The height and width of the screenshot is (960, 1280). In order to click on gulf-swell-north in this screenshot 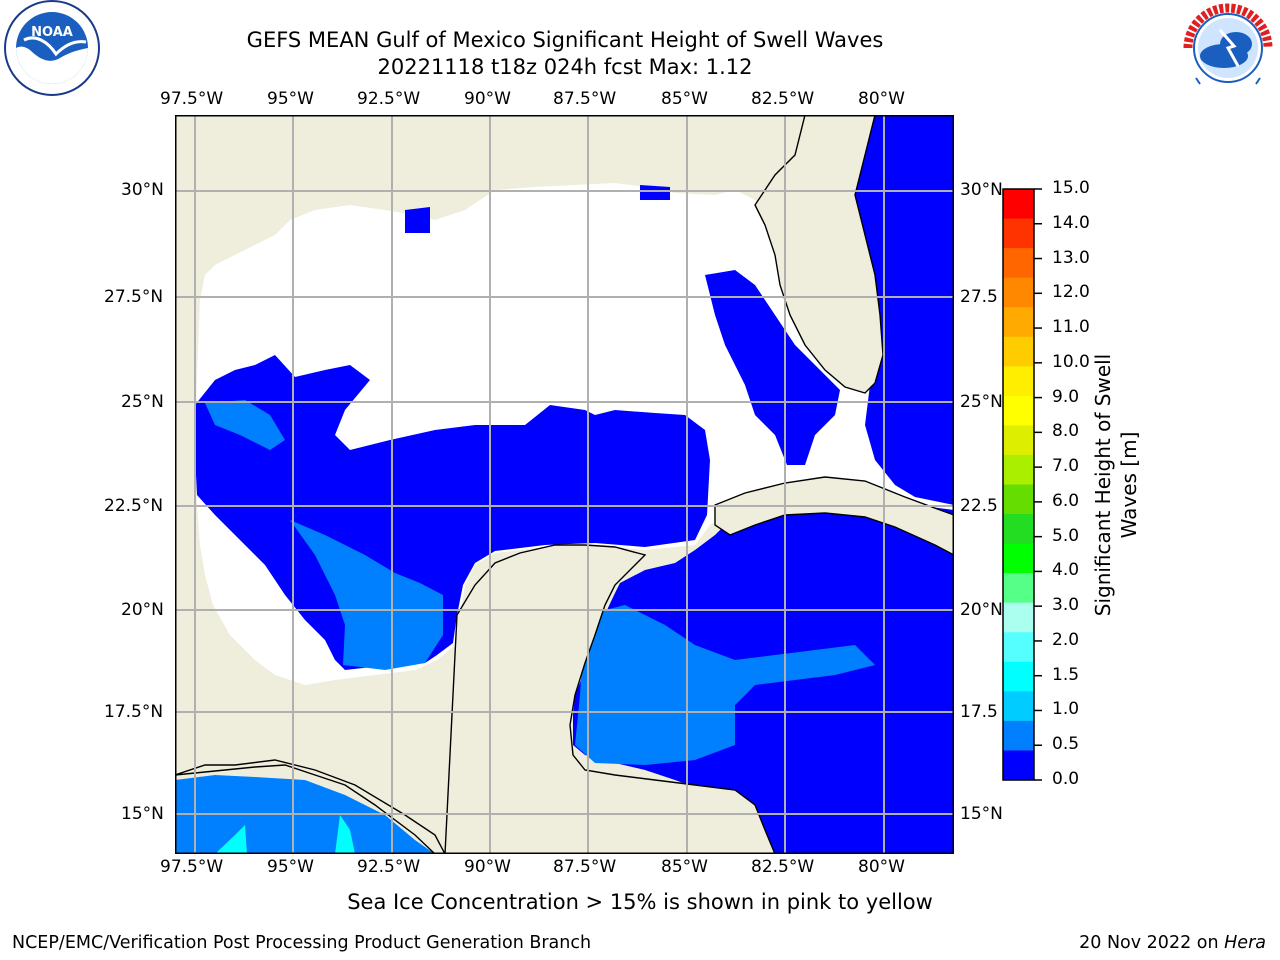, I will do `click(417, 220)`.